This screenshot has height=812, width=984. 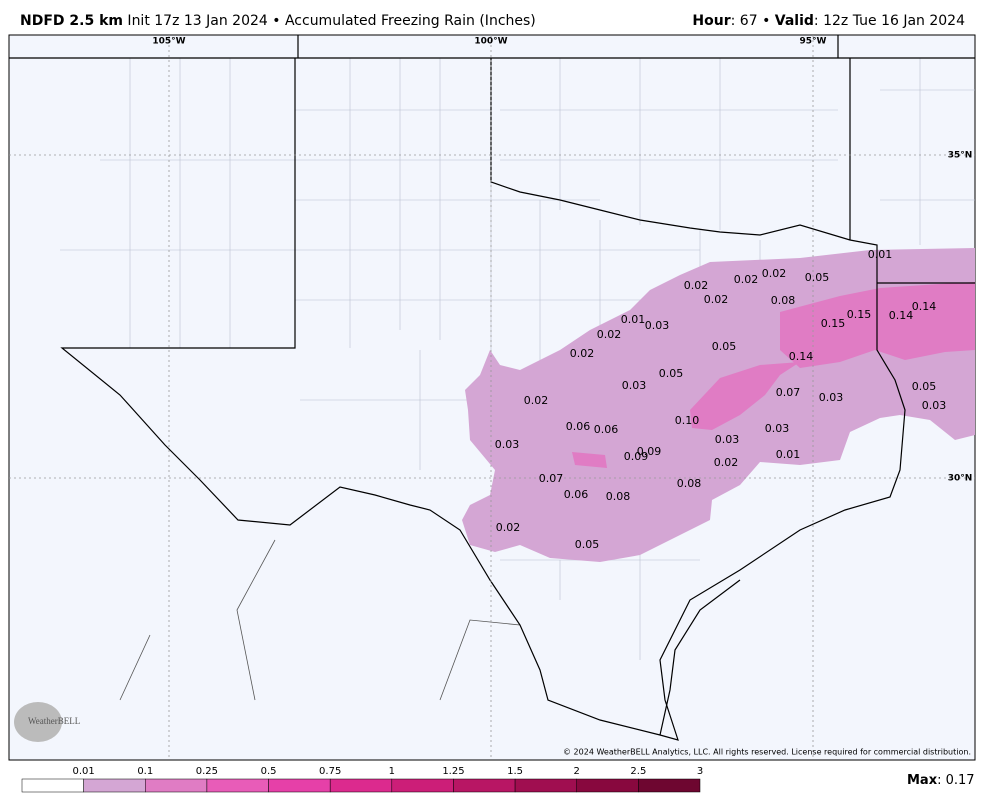 I want to click on colorbar-label: 0.01, so click(x=84, y=771).